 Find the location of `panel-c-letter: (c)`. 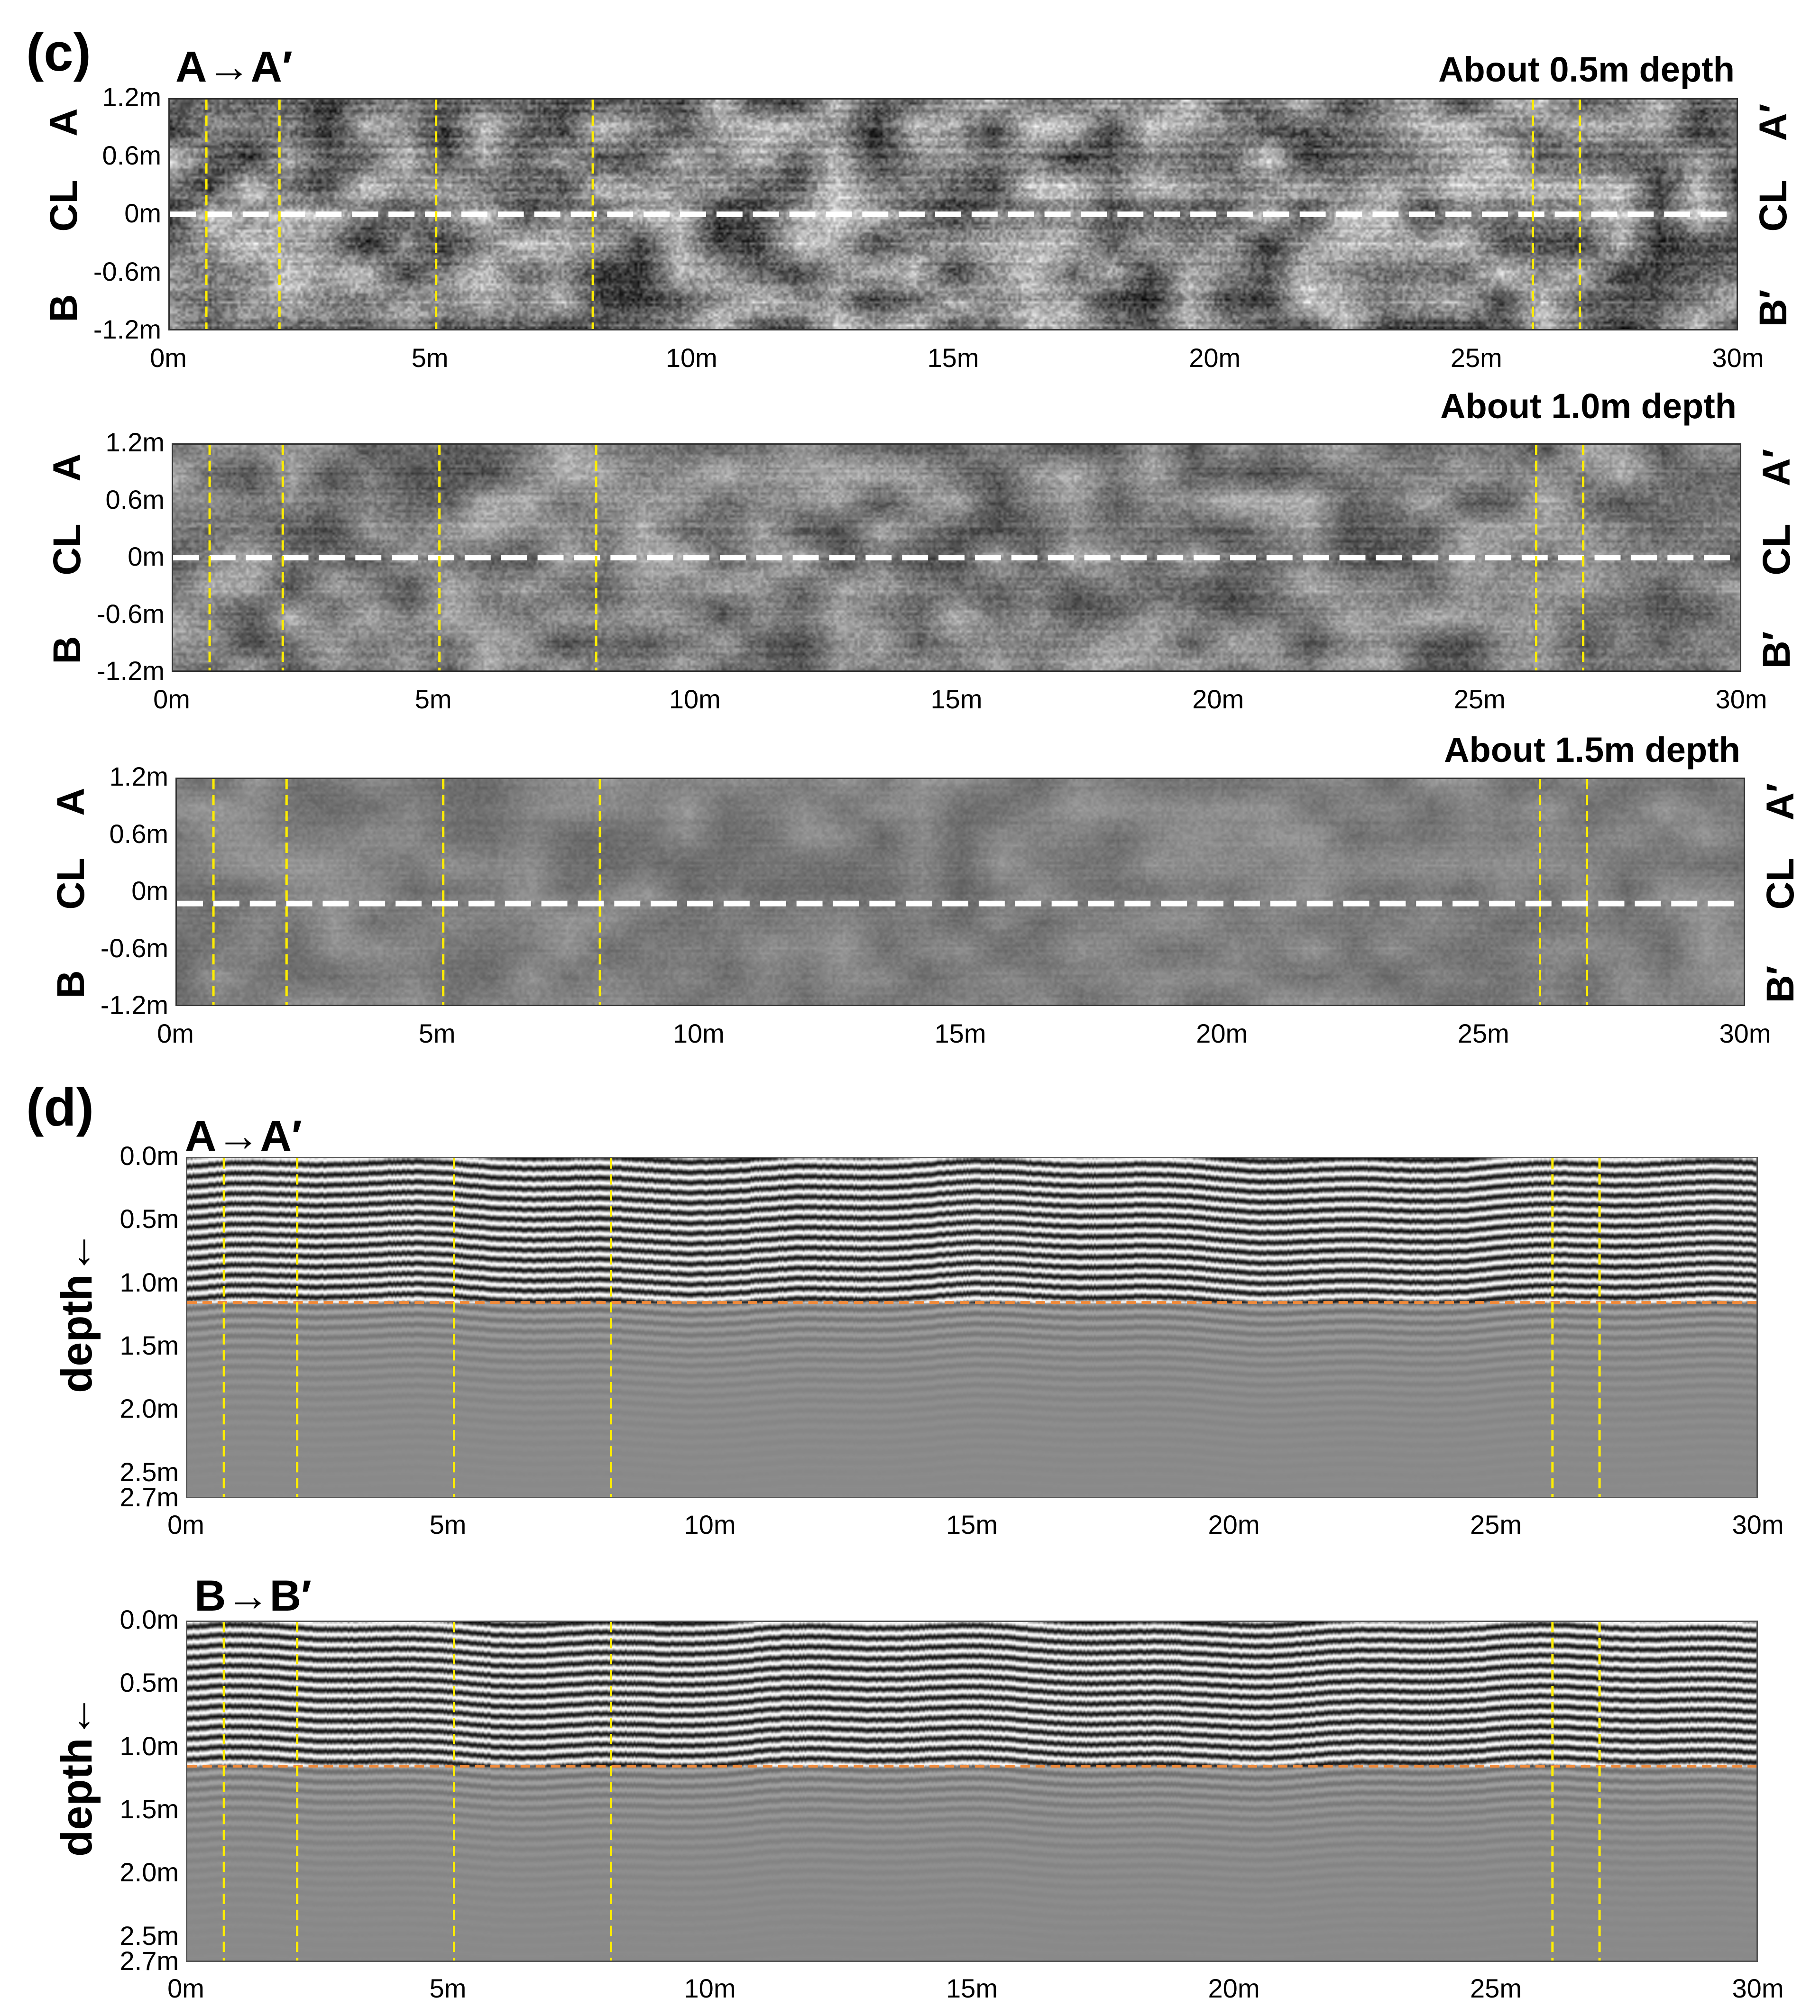

panel-c-letter: (c) is located at coordinates (58, 52).